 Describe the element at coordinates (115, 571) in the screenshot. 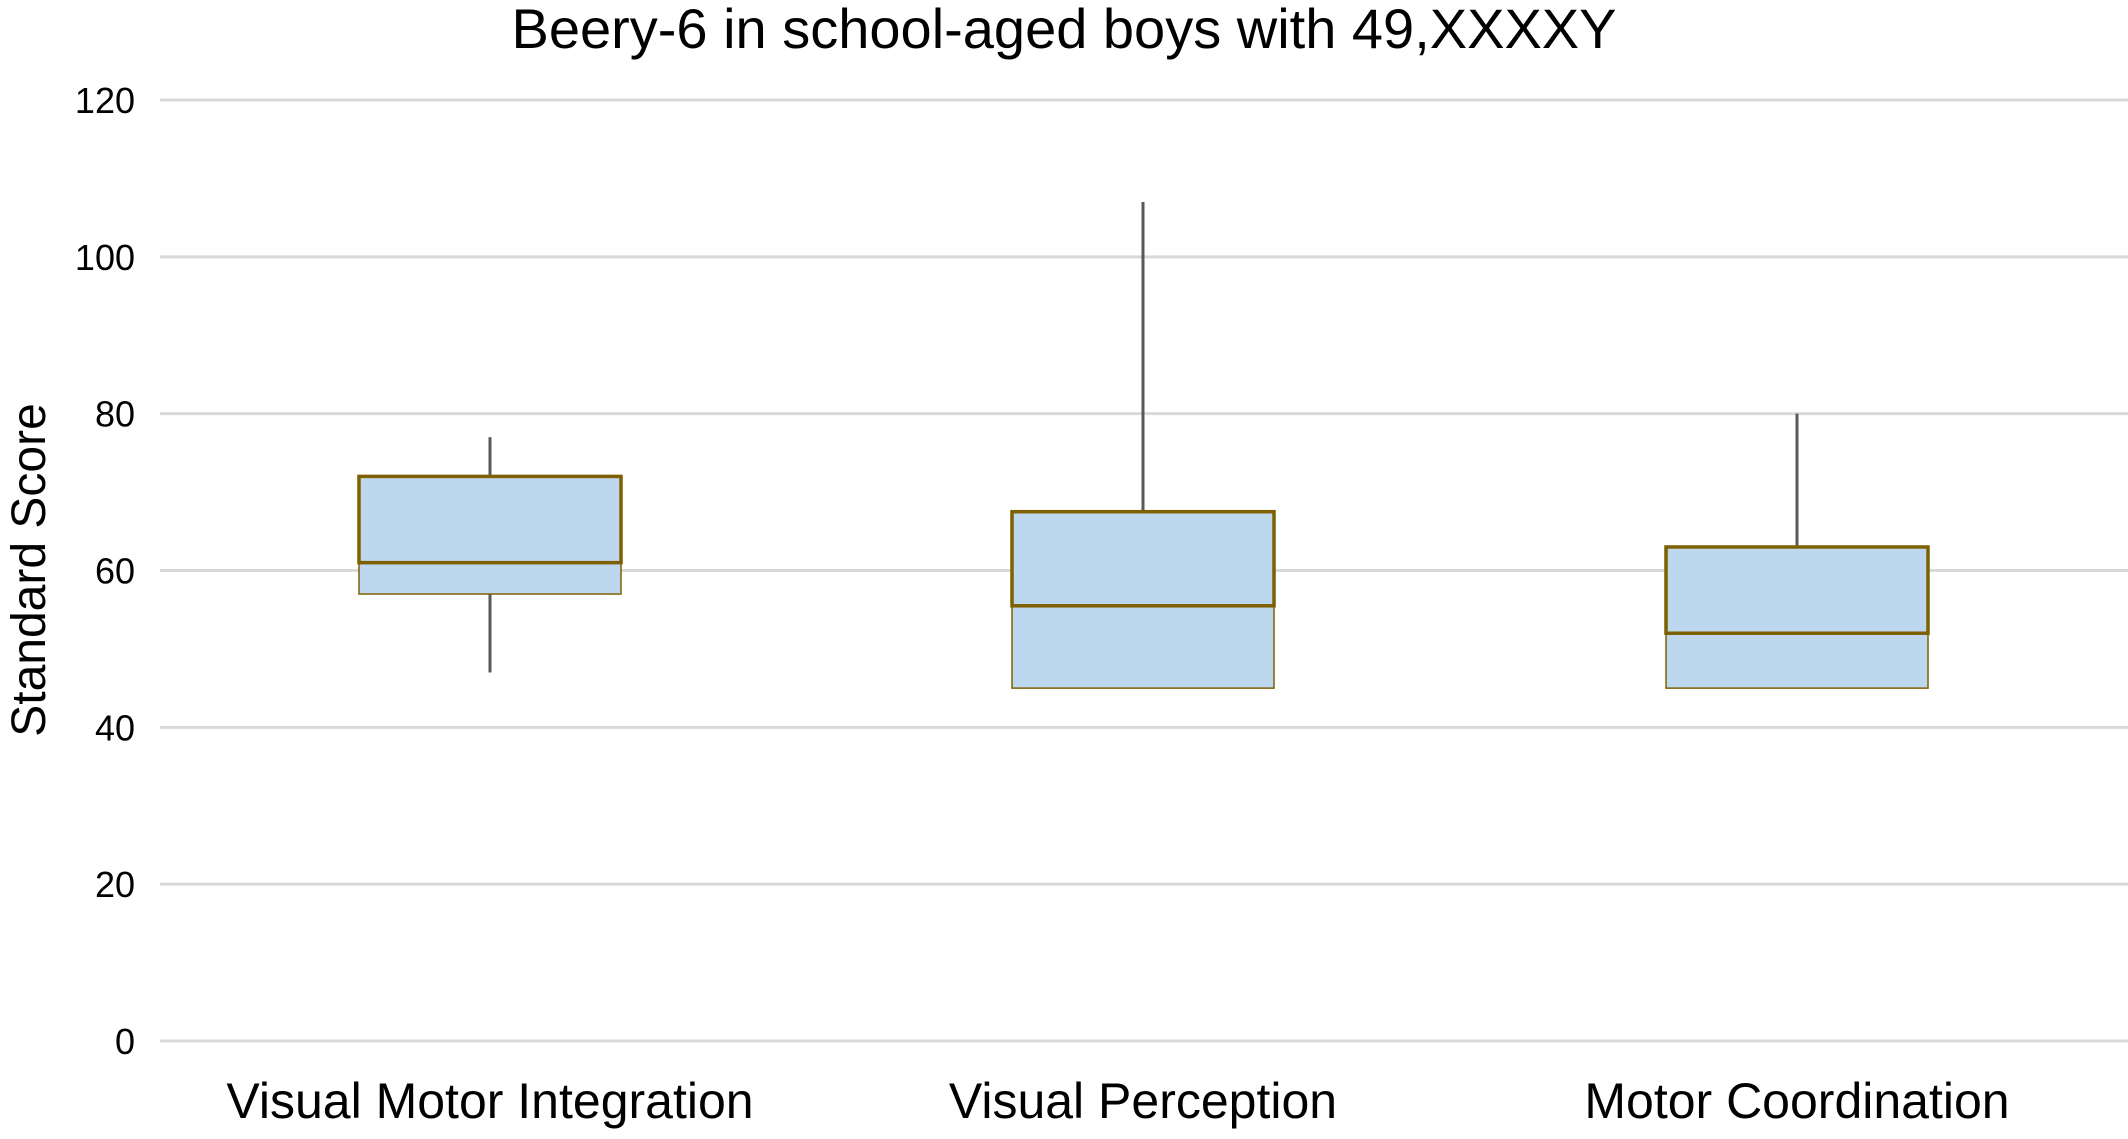

I see `y-tick-label-60: 60` at that location.